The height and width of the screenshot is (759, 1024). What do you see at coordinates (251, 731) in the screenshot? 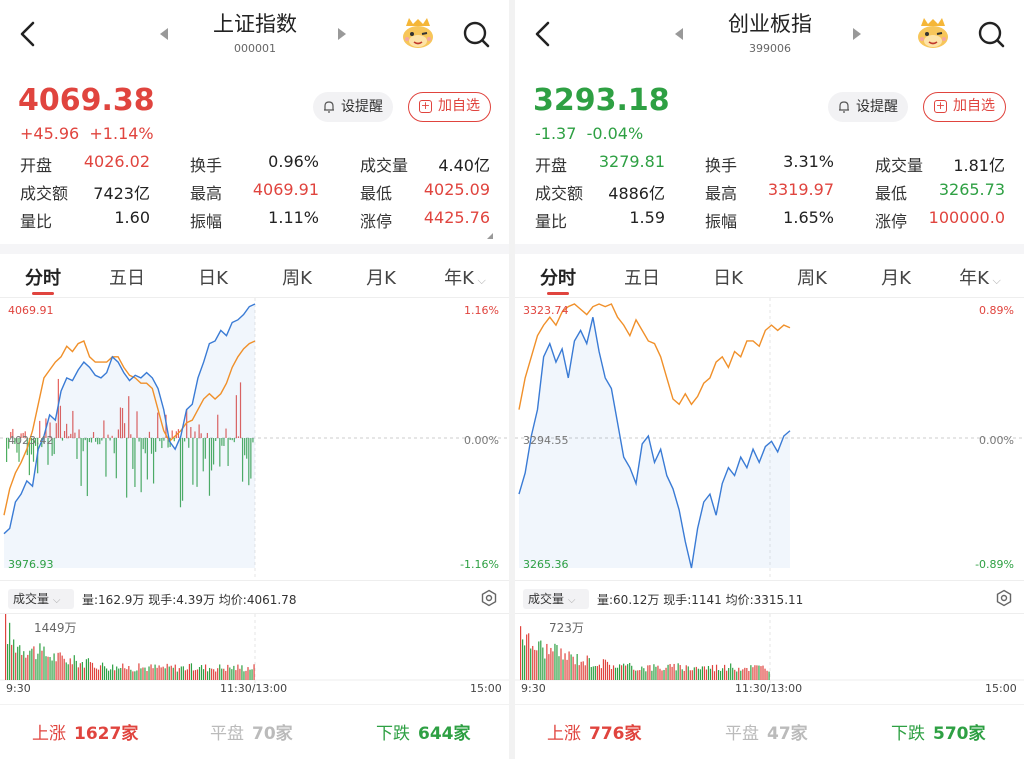
I see `unchanged: 平盘 70家` at bounding box center [251, 731].